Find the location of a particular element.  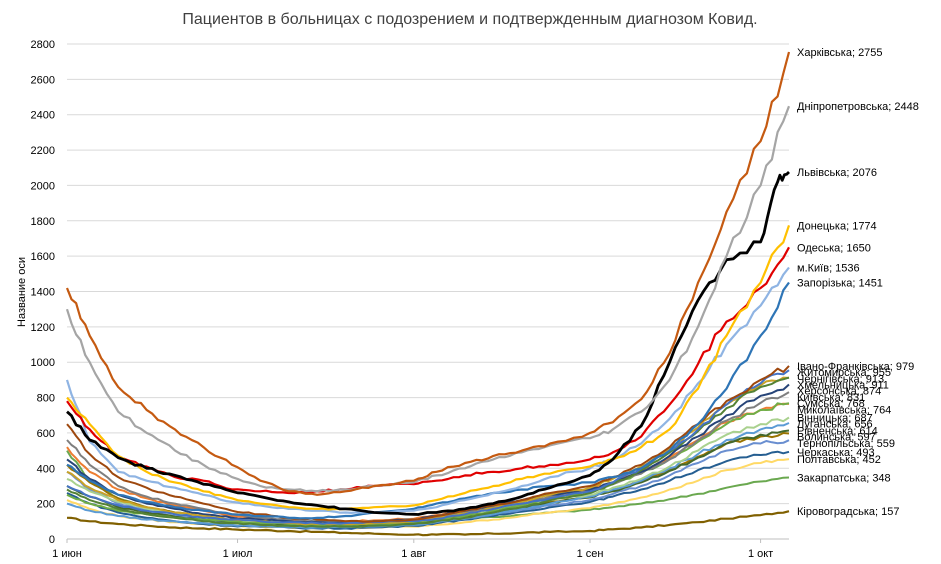

y-tick-label: 1800 is located at coordinates (43, 222).